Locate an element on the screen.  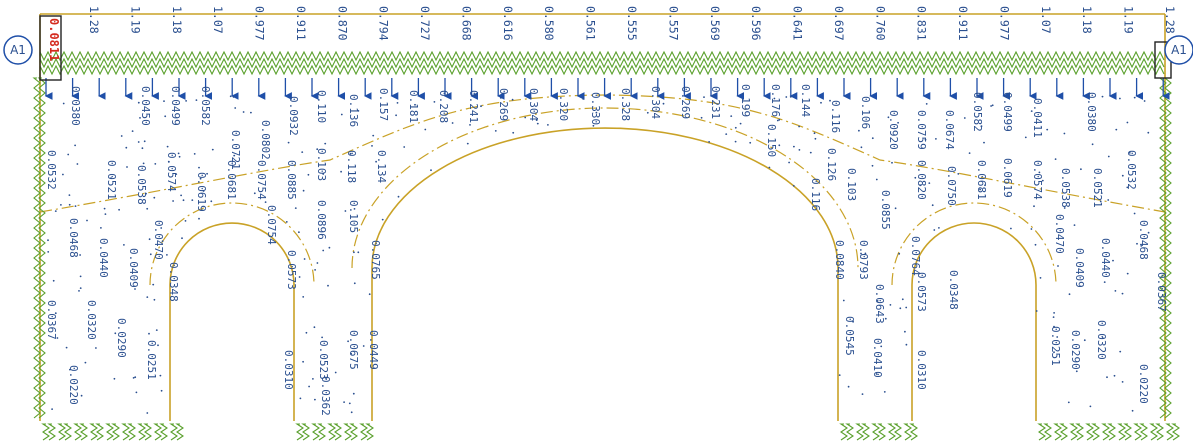
field-value-label: 0.0759 is located at coordinates (921, 130).